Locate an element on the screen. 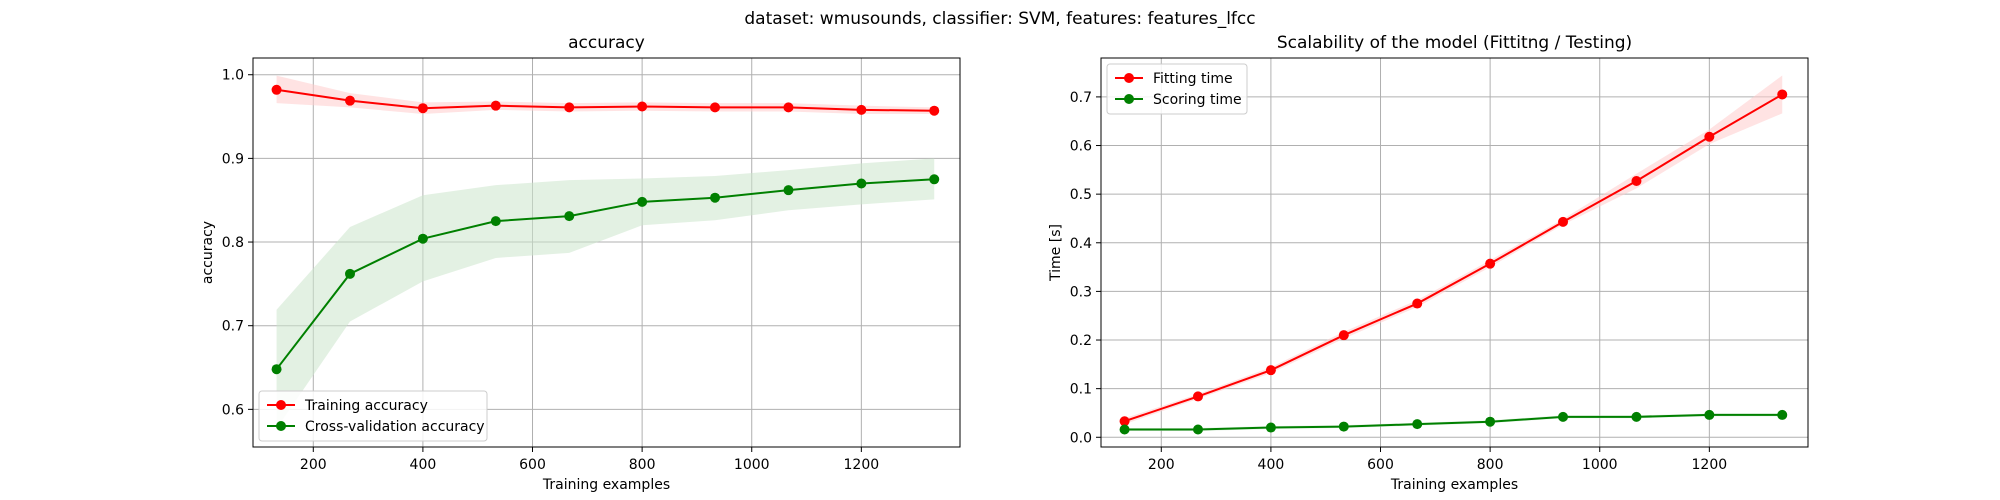 The height and width of the screenshot is (500, 2000). legend-label: Training accuracy is located at coordinates (366, 406).